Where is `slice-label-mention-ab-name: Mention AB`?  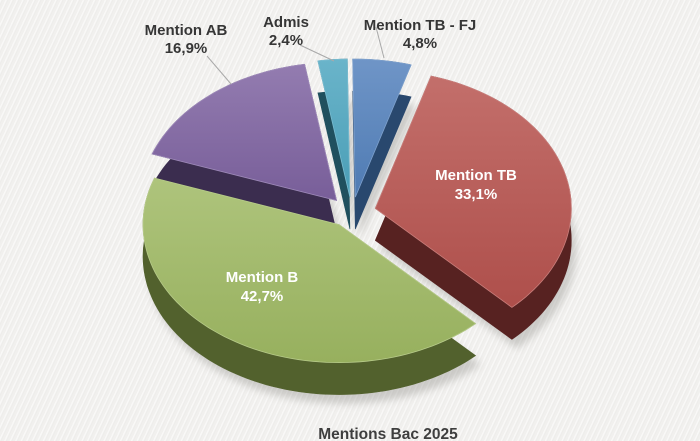
slice-label-mention-ab-name: Mention AB is located at coordinates (186, 30).